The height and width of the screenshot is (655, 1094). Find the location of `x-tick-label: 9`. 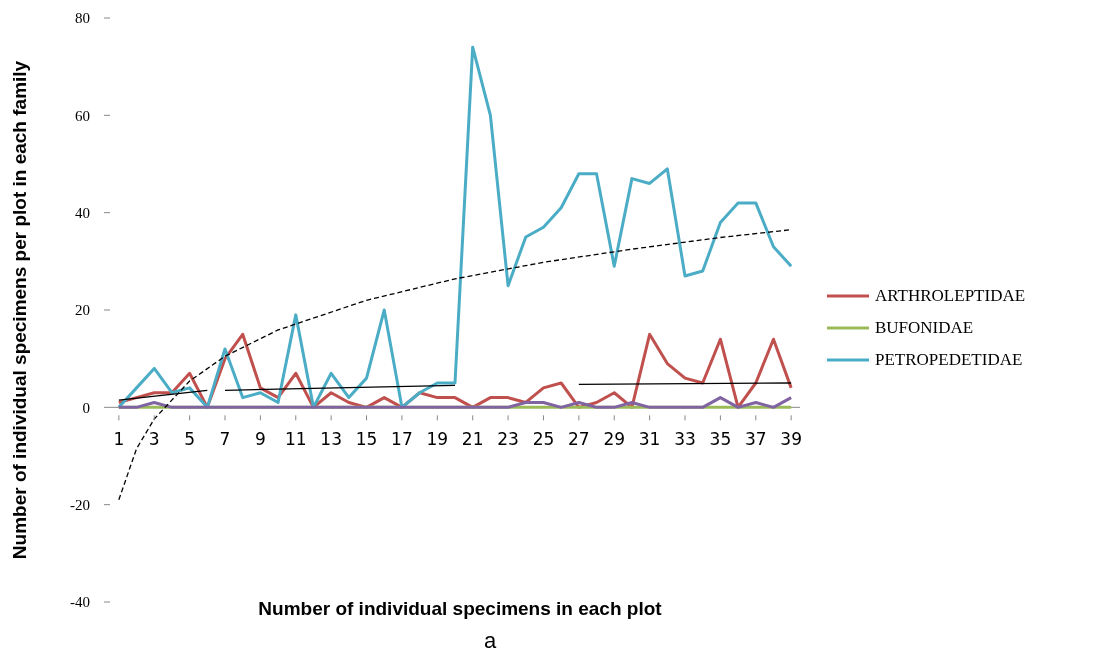

x-tick-label: 9 is located at coordinates (260, 439).